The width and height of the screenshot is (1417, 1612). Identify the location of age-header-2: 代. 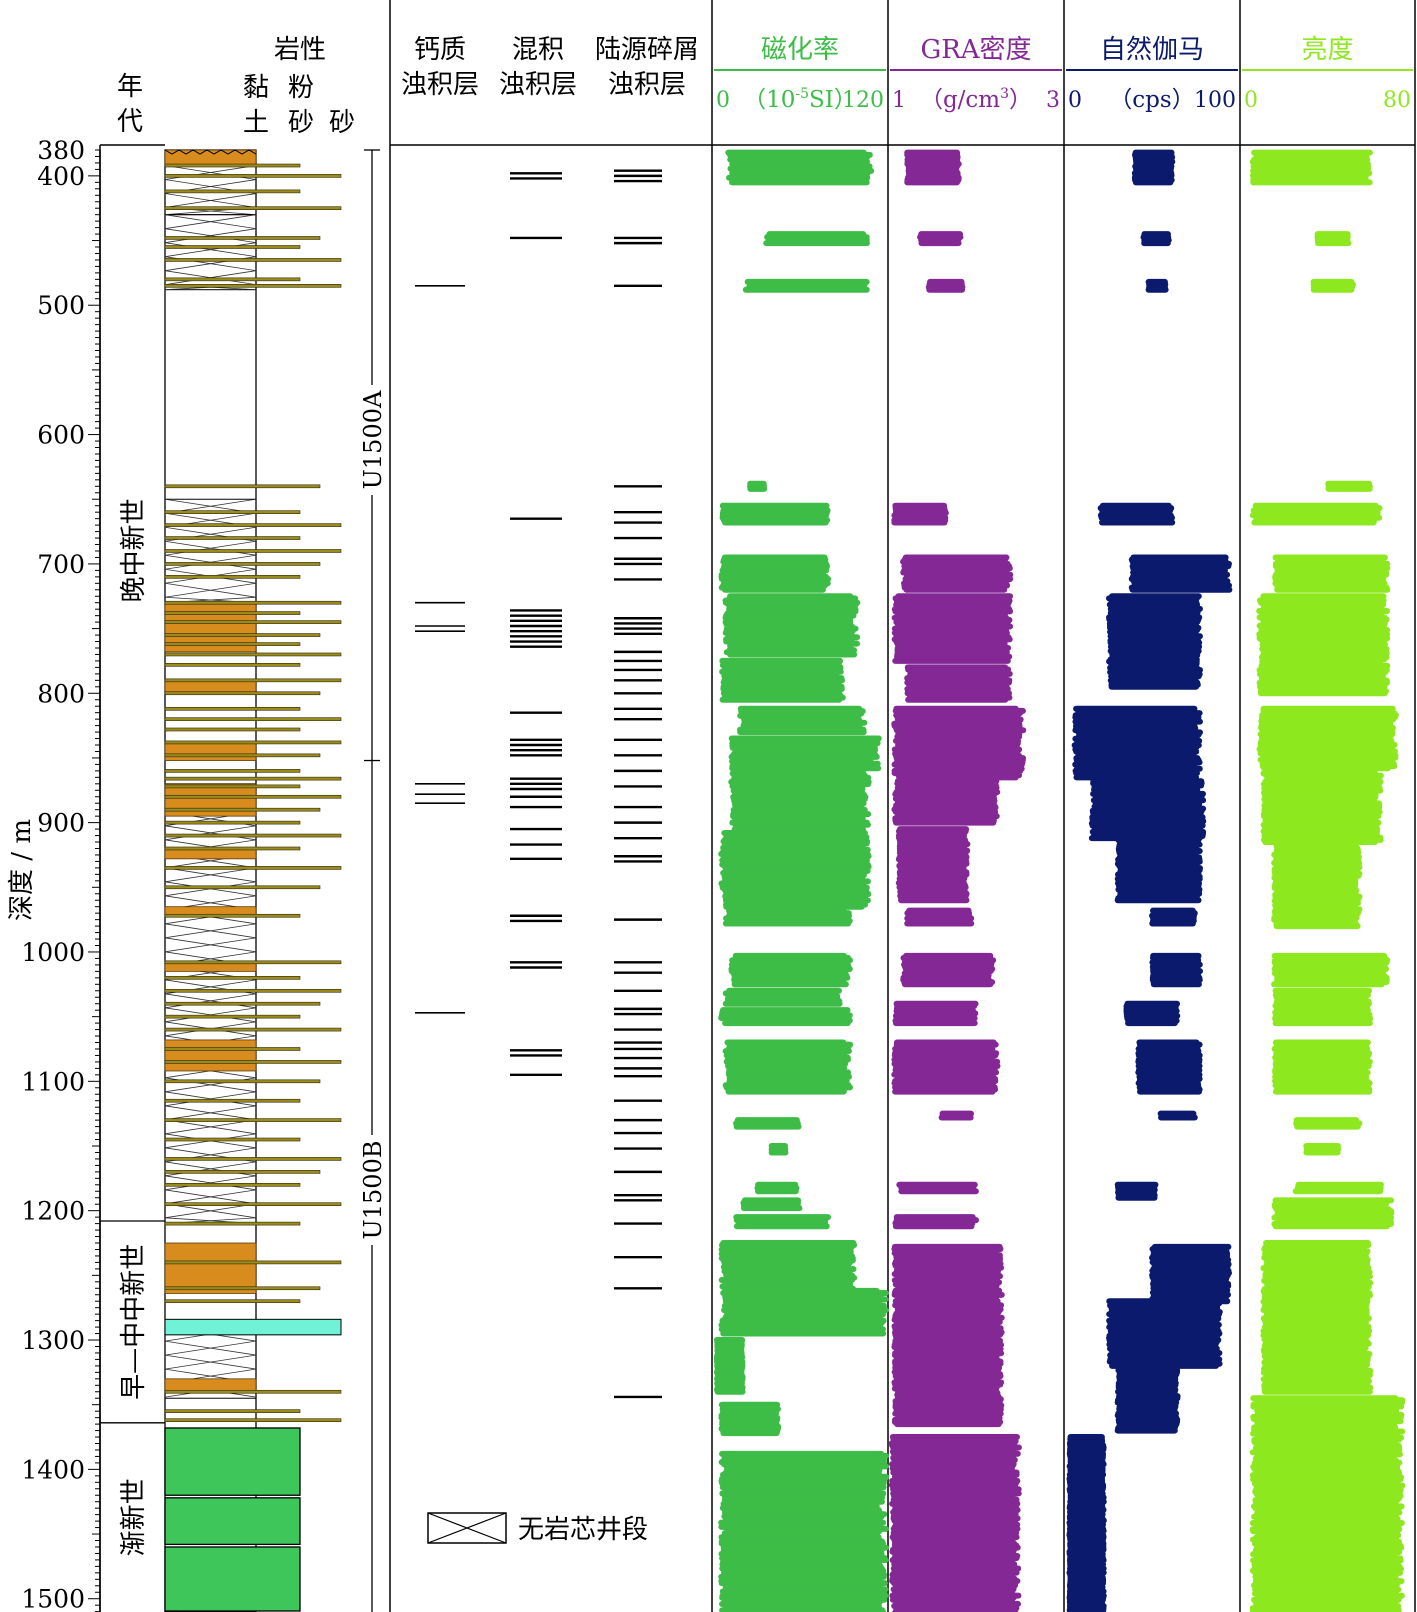
(130, 122).